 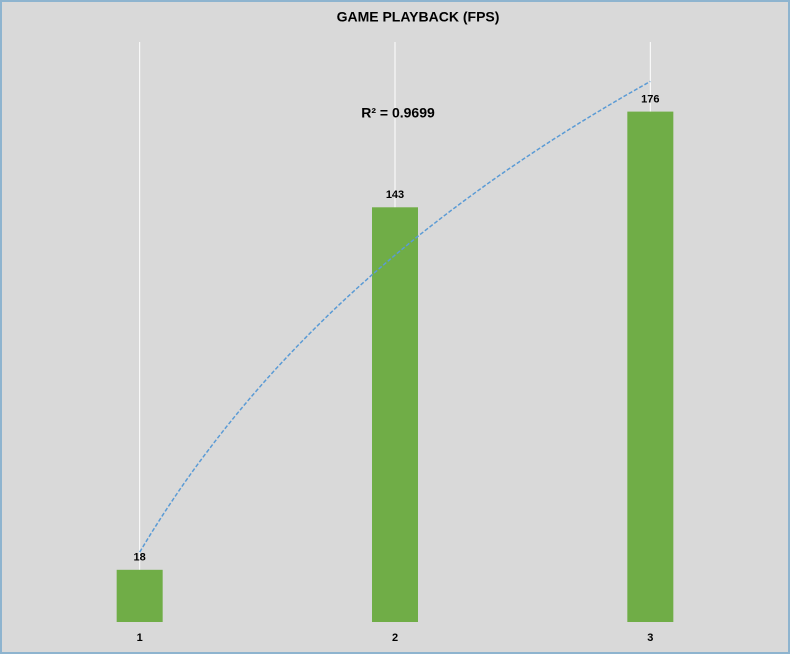 I want to click on x-tick-label: 3, so click(x=650, y=638).